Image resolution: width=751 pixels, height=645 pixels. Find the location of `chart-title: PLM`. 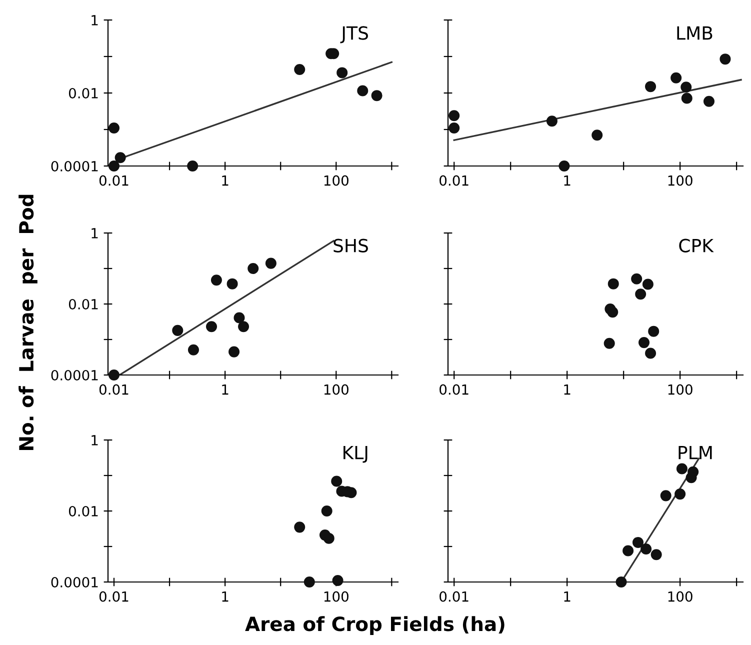

chart-title: PLM is located at coordinates (695, 453).